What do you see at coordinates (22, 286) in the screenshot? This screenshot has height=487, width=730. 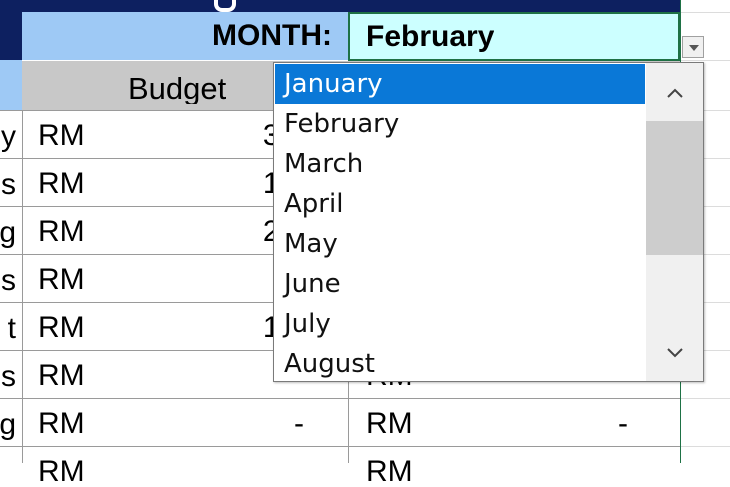 I see `col-divider` at bounding box center [22, 286].